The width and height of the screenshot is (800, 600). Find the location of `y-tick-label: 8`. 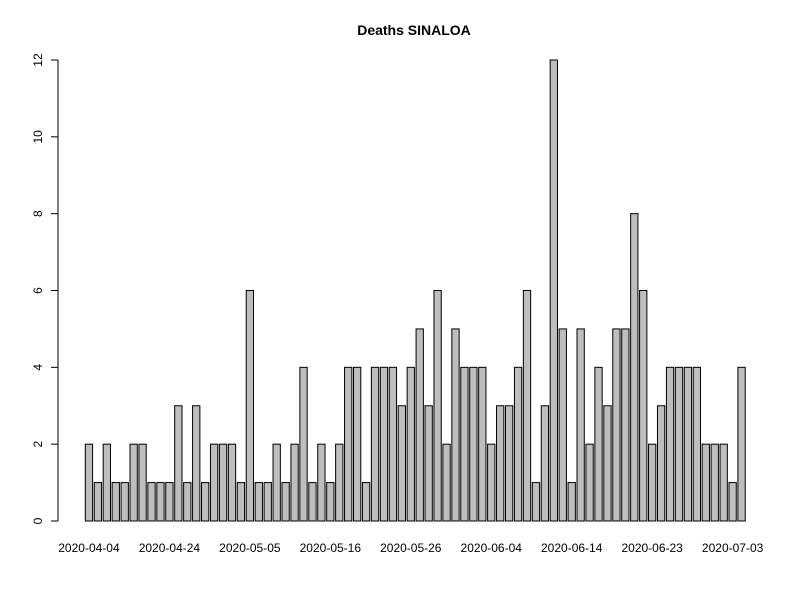

y-tick-label: 8 is located at coordinates (38, 213).